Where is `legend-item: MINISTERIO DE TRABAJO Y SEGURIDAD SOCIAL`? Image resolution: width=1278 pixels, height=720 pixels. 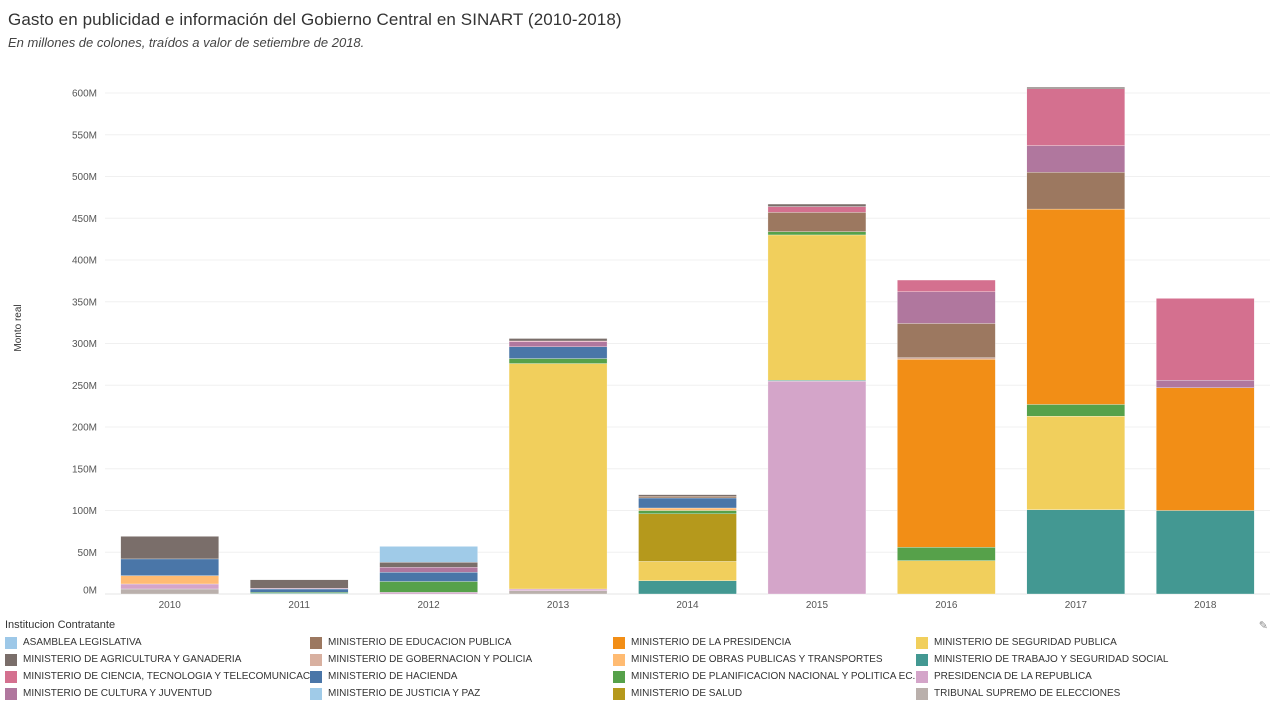 legend-item: MINISTERIO DE TRABAJO Y SEGURIDAD SOCIAL is located at coordinates (1068, 659).